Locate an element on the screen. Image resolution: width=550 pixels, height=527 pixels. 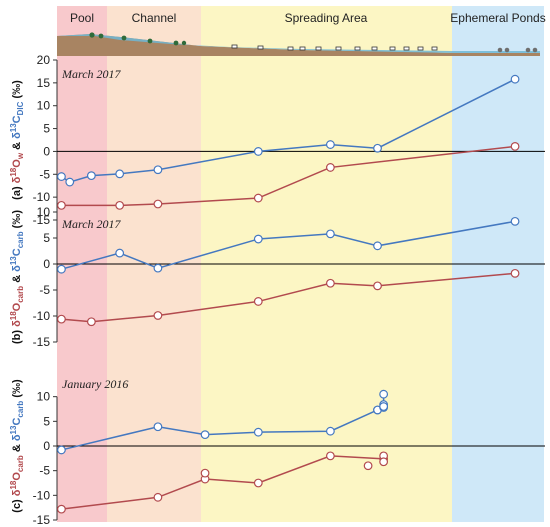
y-axis-label: (c) δ18Ocarb & δ13Ccarb (‰) is located at coordinates (17, 446).